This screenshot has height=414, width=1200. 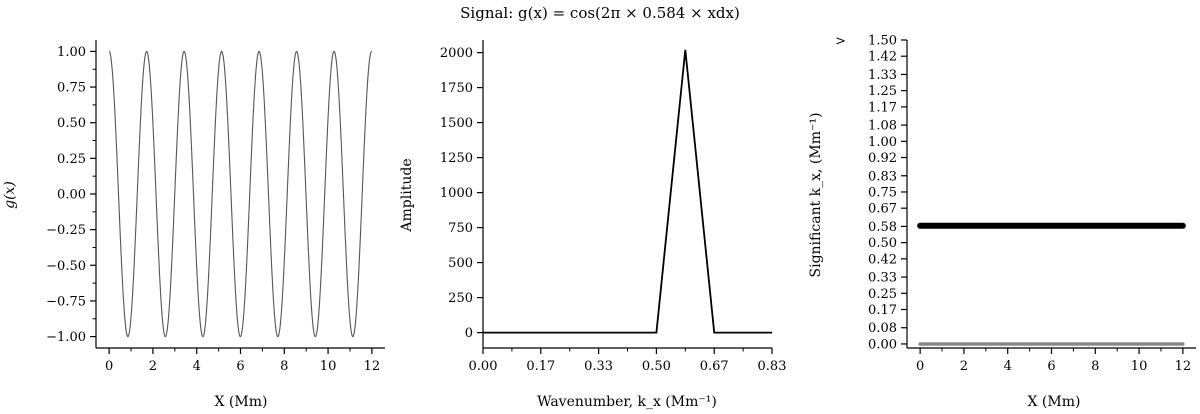 What do you see at coordinates (1008, 366) in the screenshot?
I see `significant-k-x-tick-label: 4` at bounding box center [1008, 366].